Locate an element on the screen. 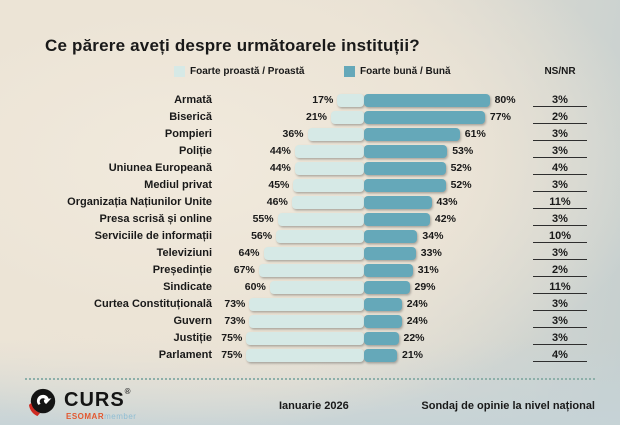 The image size is (620, 425). good-value-label: 52% is located at coordinates (461, 185).